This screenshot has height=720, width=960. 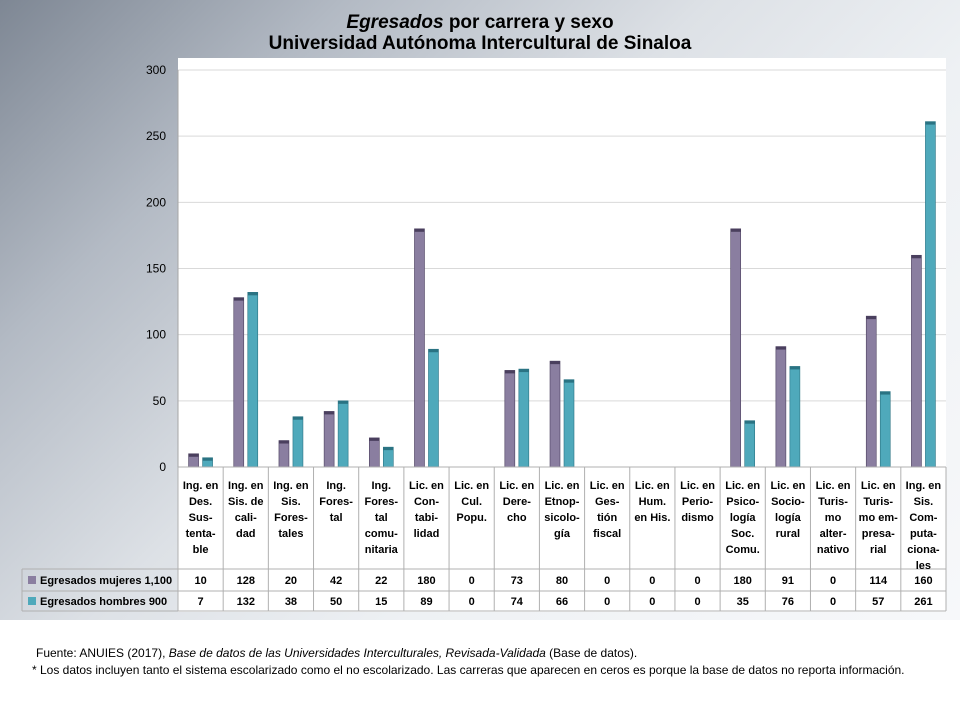 What do you see at coordinates (517, 602) in the screenshot?
I see `data-label: 74` at bounding box center [517, 602].